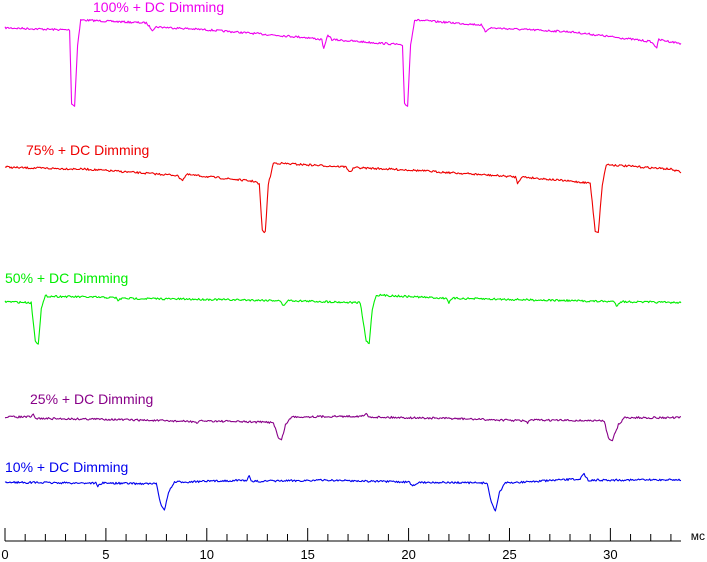 This screenshot has width=707, height=562. I want to click on x-tick-label: 15, so click(307, 554).